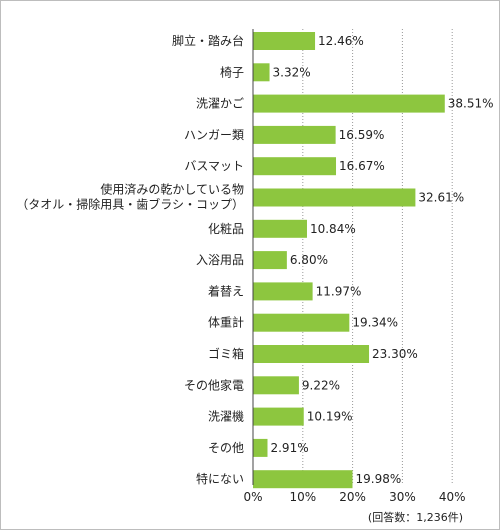 The width and height of the screenshot is (500, 531). Describe the element at coordinates (441, 198) in the screenshot. I see `value-label: 32.61%` at that location.